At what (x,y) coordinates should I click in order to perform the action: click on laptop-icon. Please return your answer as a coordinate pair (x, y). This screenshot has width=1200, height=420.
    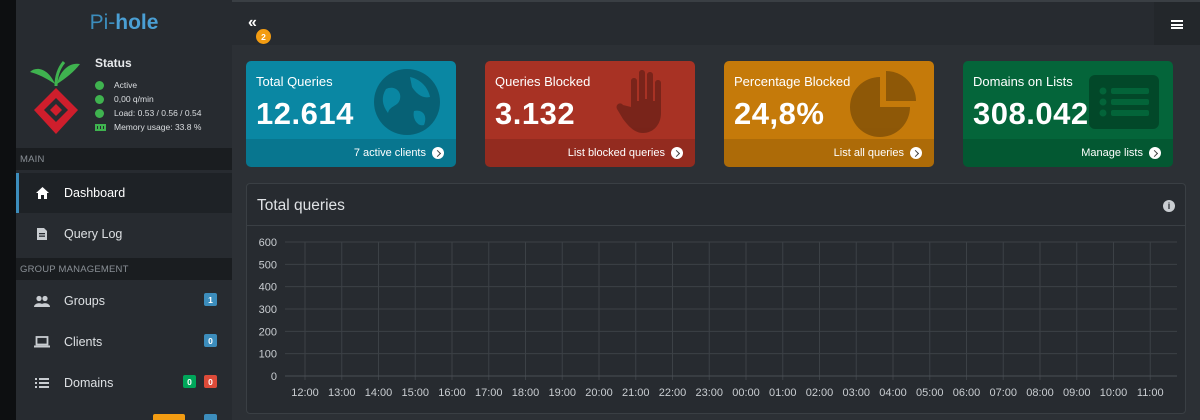
    Looking at the image, I should click on (42, 342).